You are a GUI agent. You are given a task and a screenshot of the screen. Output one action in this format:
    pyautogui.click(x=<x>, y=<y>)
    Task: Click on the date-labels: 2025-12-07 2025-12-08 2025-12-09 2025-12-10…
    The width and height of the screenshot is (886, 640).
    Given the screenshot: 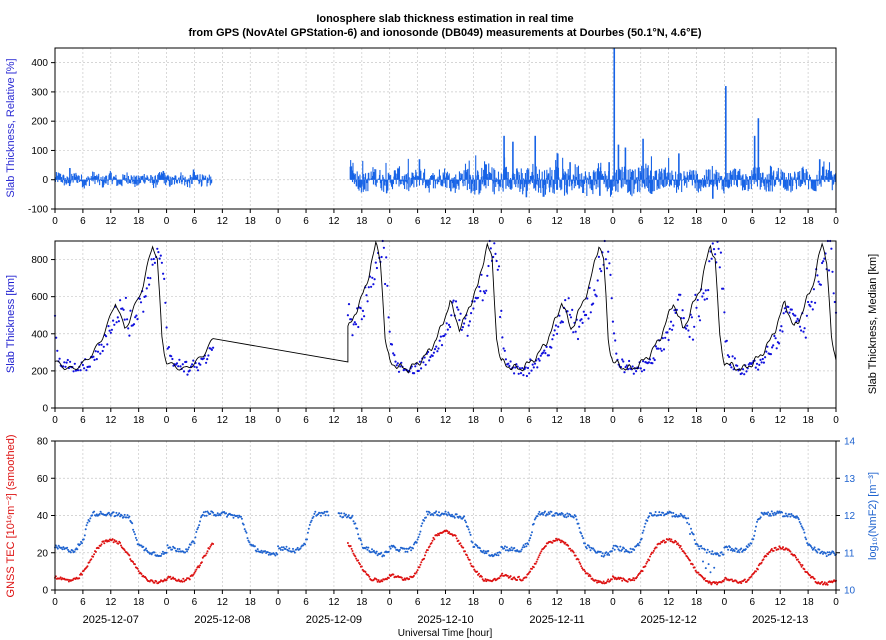 What is the action you would take?
    pyautogui.click(x=446, y=620)
    